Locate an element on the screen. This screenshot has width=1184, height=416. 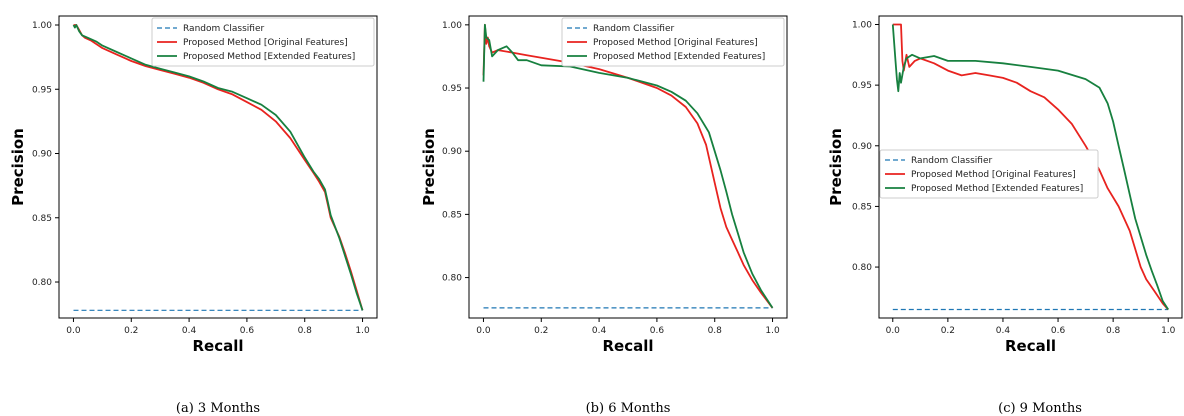
panel-caption: (b) 6 Months is located at coordinates (628, 408).